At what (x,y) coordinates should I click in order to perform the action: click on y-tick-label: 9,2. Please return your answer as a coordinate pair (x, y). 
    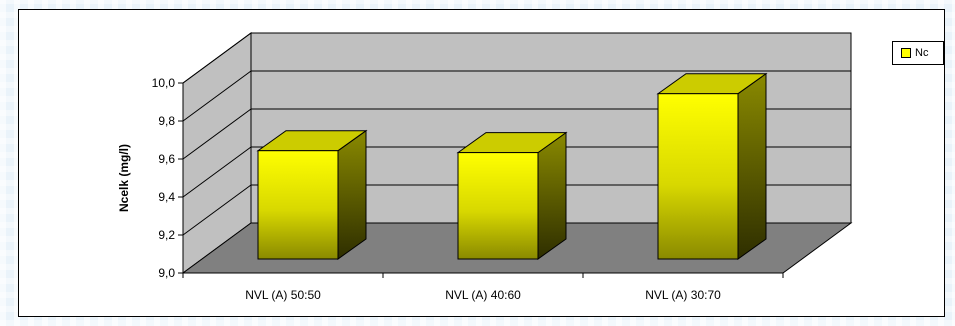
    Looking at the image, I should click on (166, 235).